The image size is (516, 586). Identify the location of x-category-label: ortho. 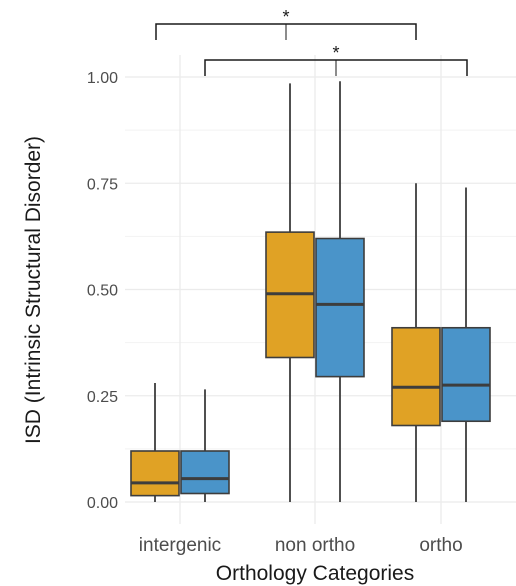
(440, 545).